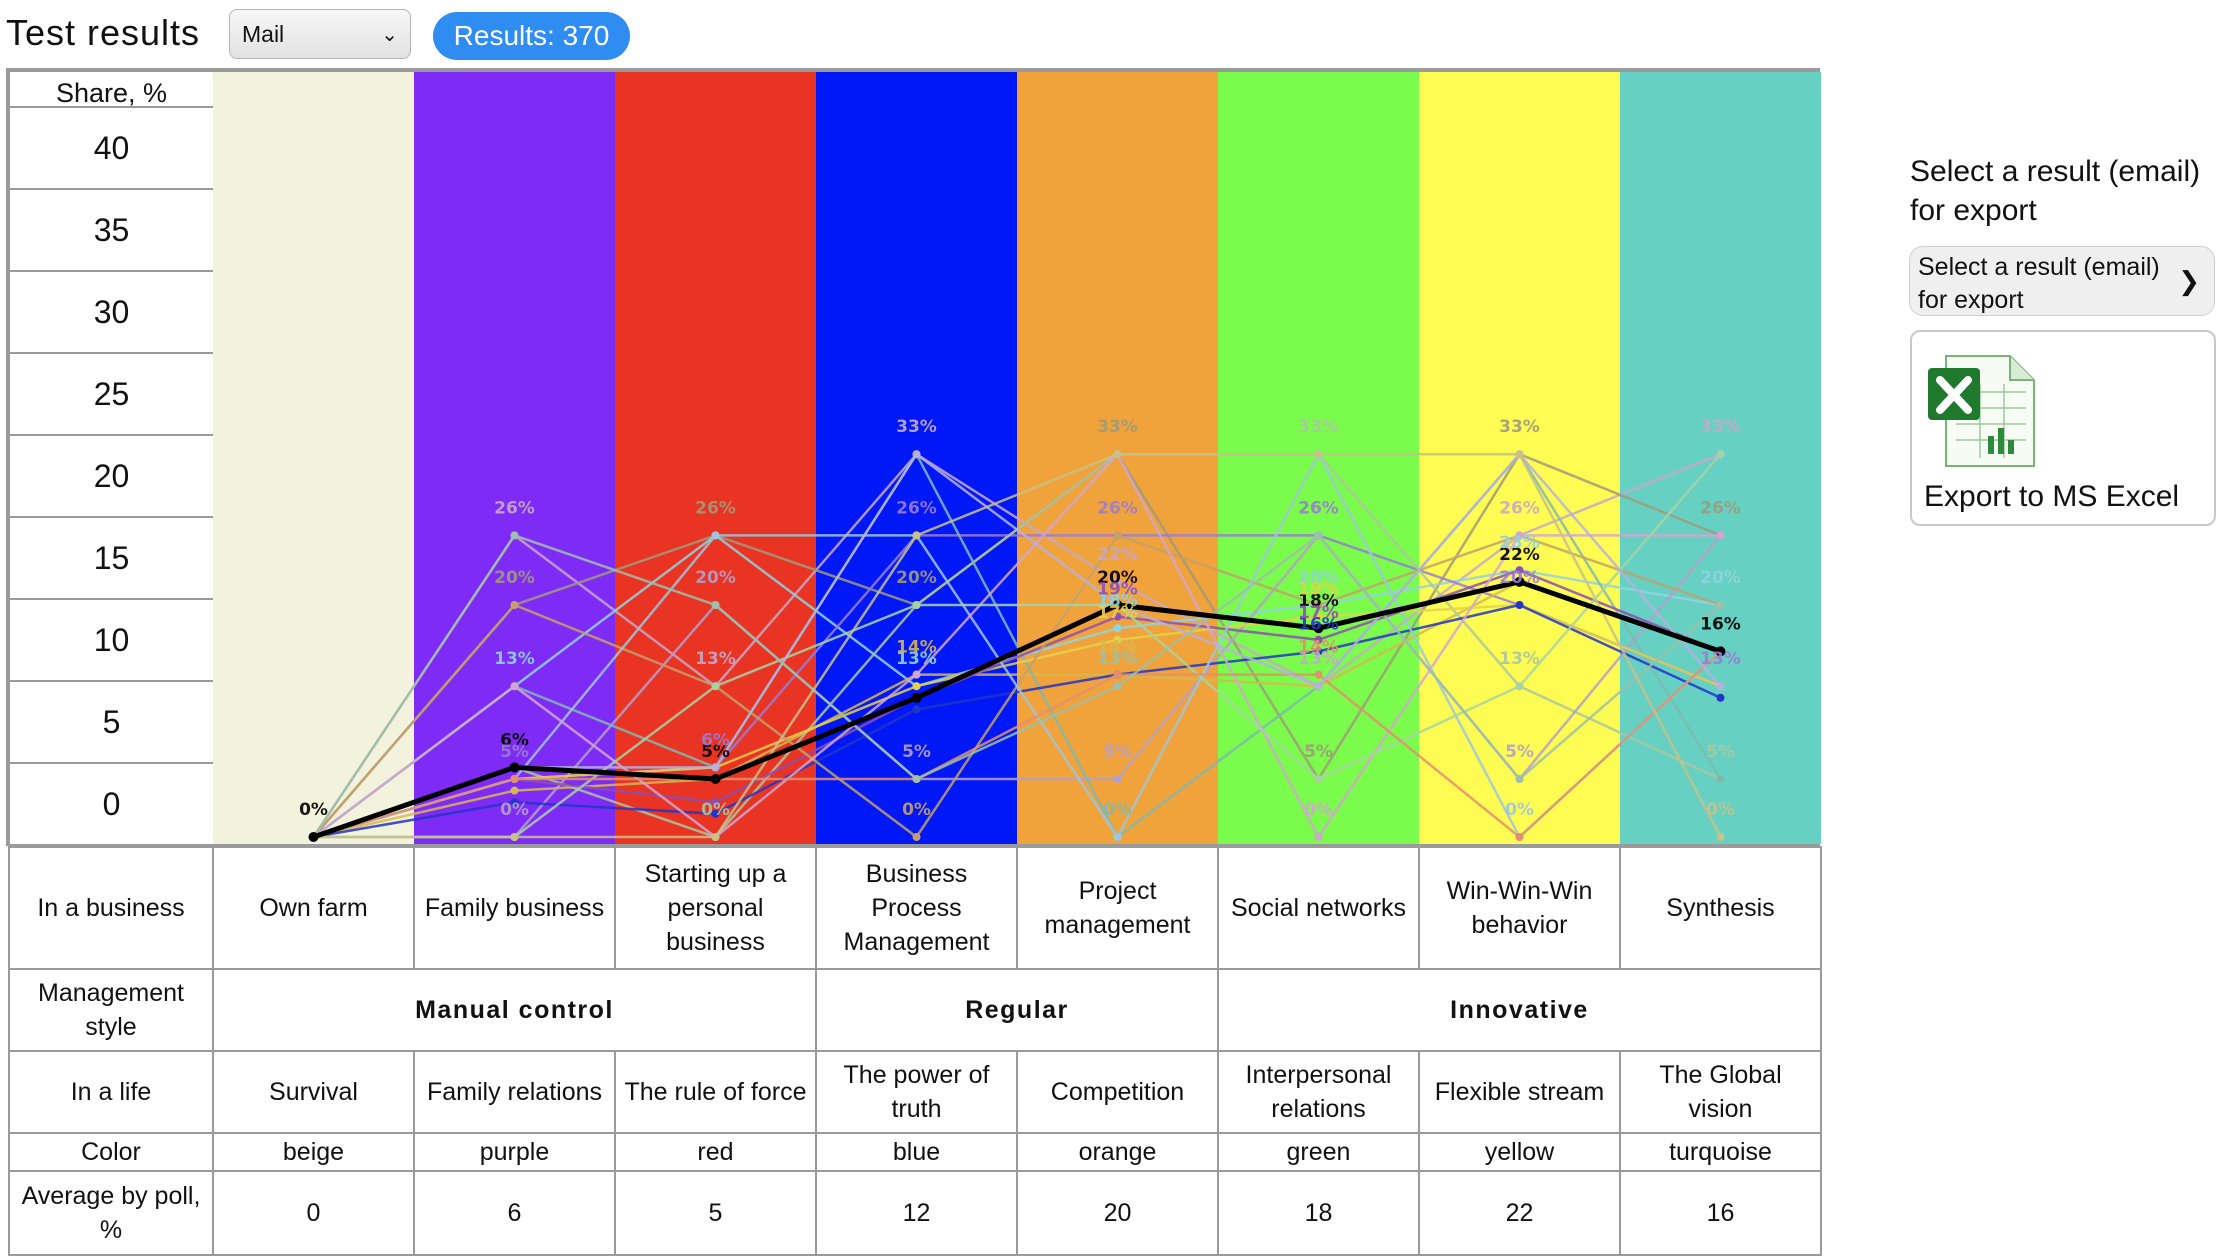 Image resolution: width=2220 pixels, height=1256 pixels. What do you see at coordinates (2052, 496) in the screenshot?
I see `export-button-label: Export to MS Excel` at bounding box center [2052, 496].